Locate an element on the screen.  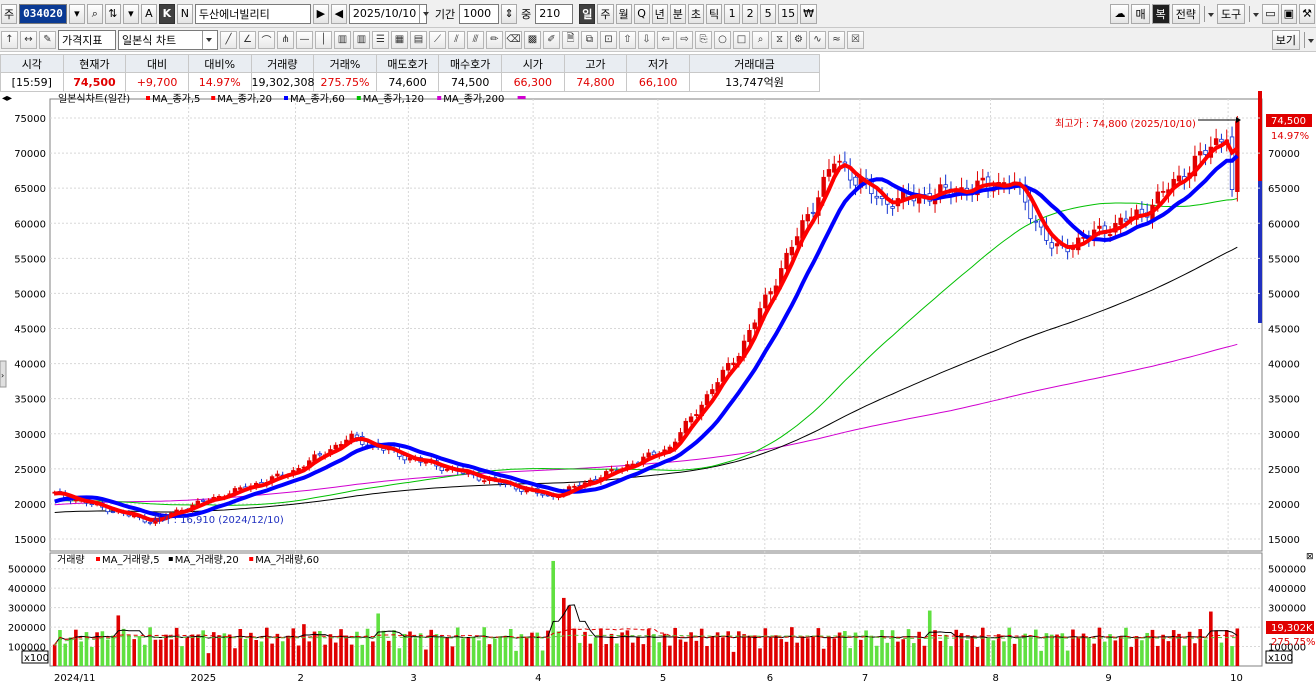
stock-name-field: 두산에너빌리티 is located at coordinates (252, 13).